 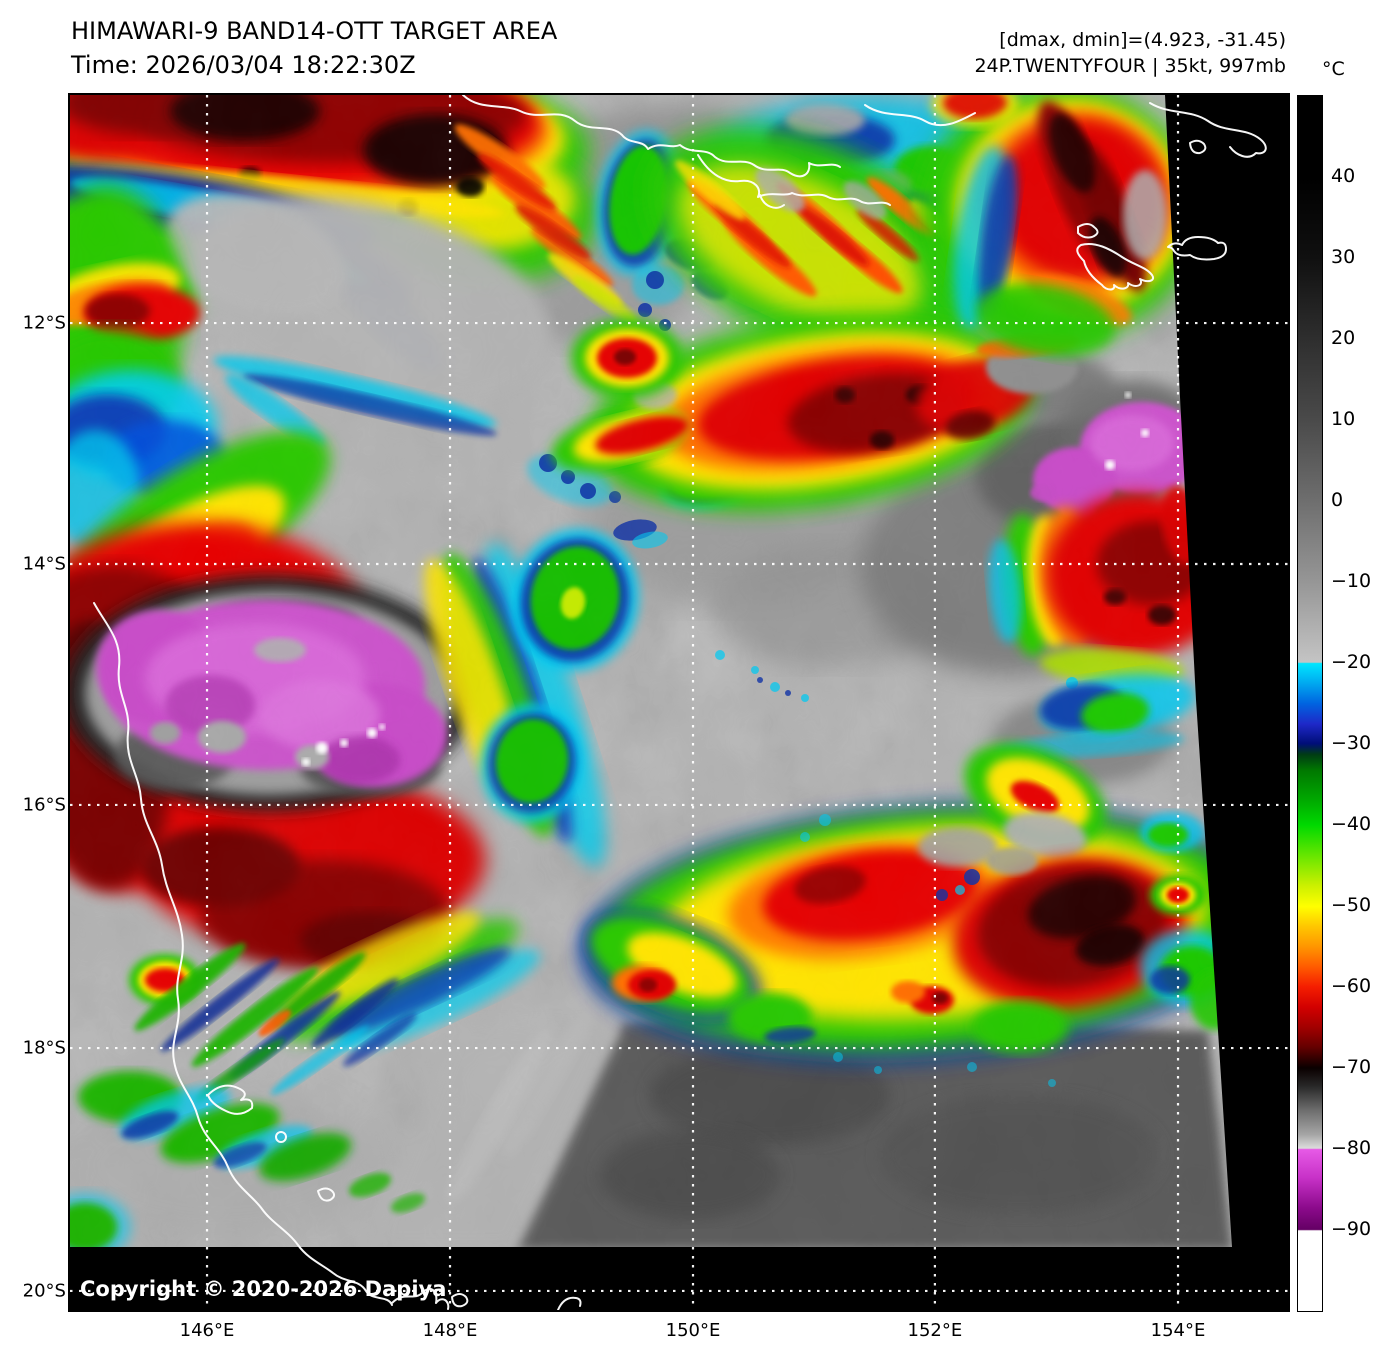 I want to click on colorbar-tick-label: −40, so click(x=1351, y=824).